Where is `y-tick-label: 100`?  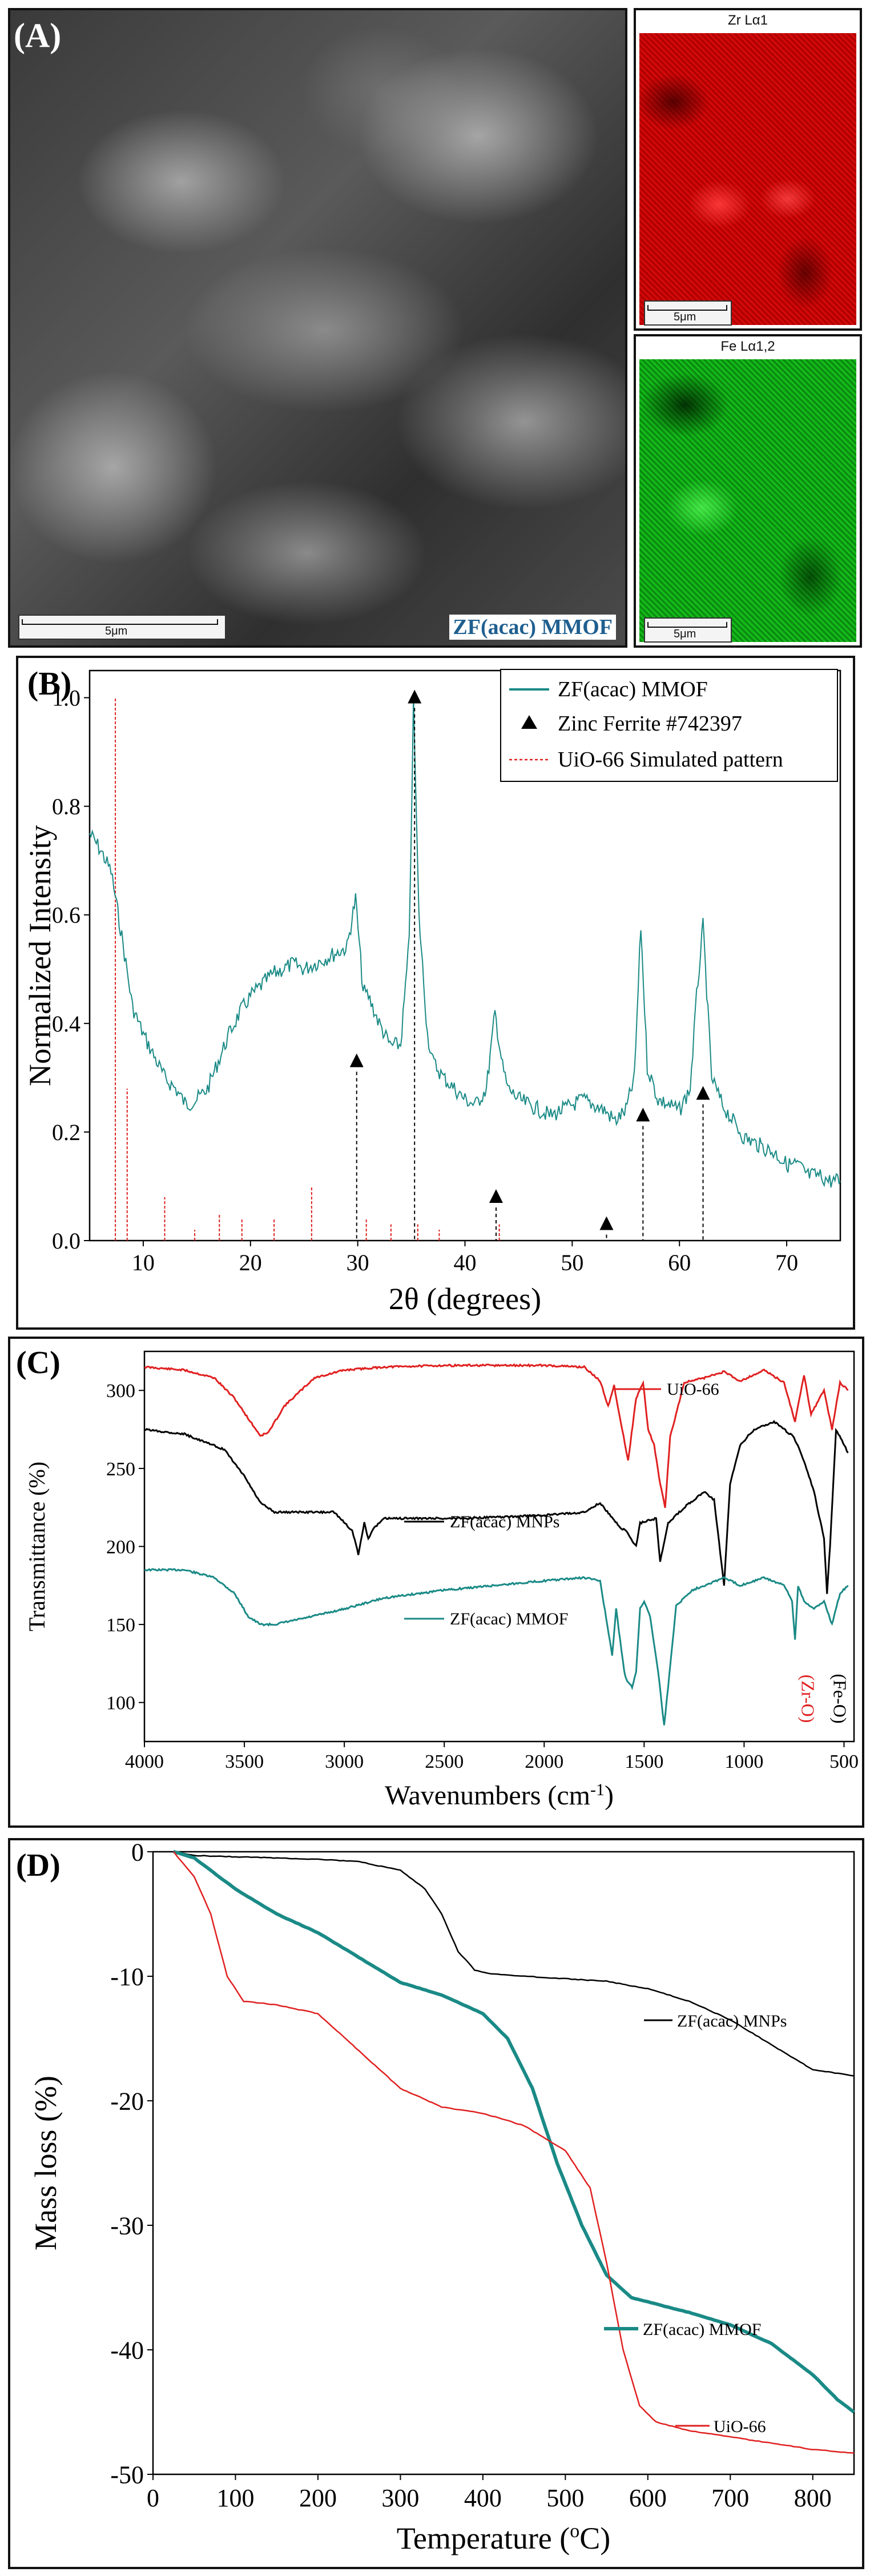
y-tick-label: 100 is located at coordinates (120, 1703).